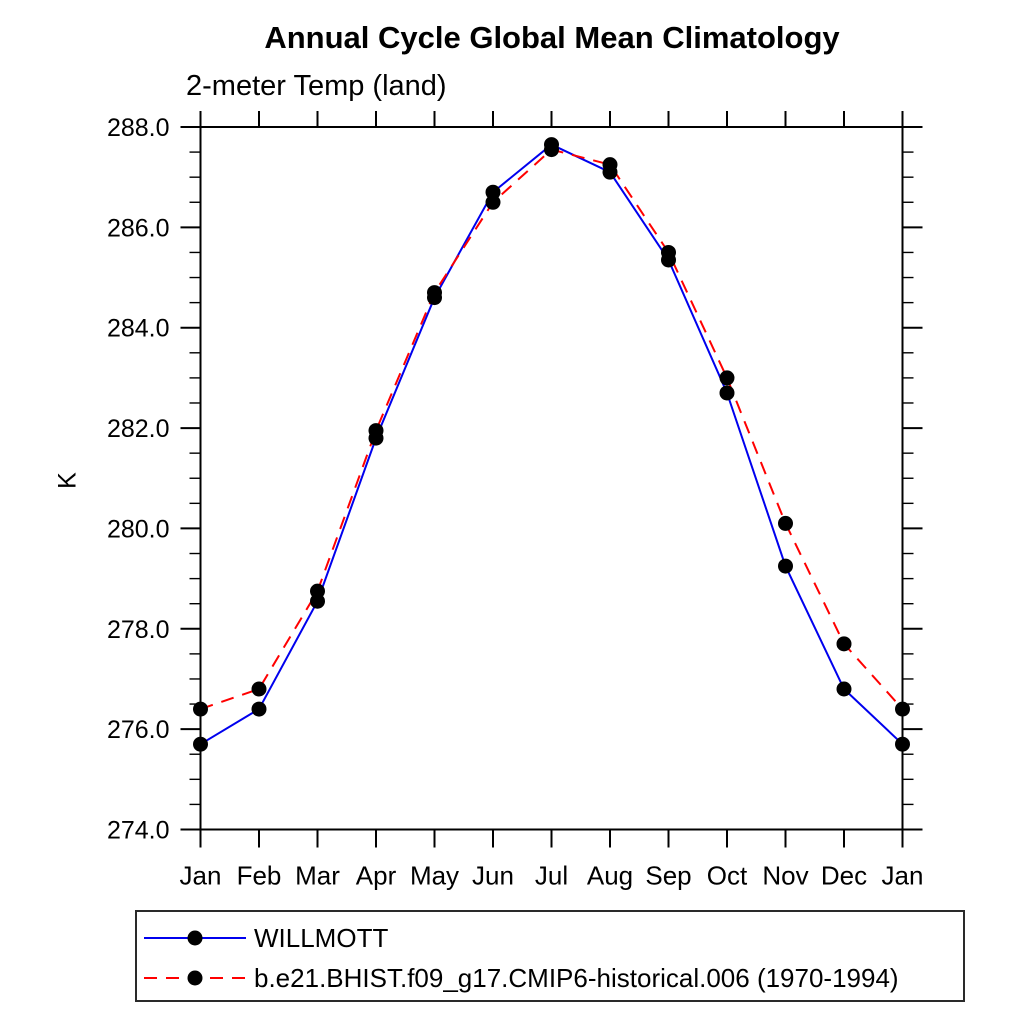  What do you see at coordinates (321, 937) in the screenshot?
I see `legend-label-willmott: WILLMOTT` at bounding box center [321, 937].